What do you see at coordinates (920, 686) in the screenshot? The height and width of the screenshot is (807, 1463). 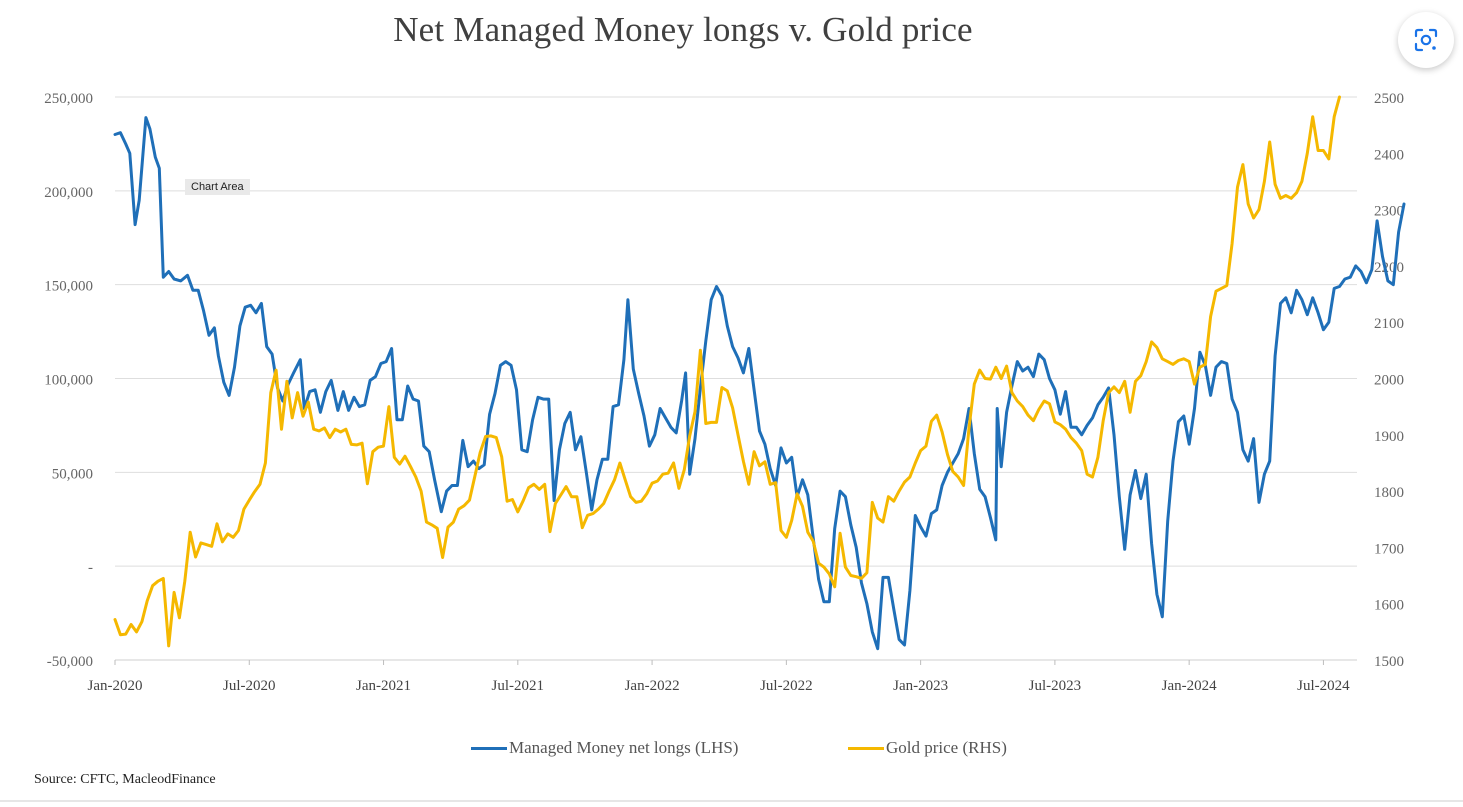 I see `x-tick-label: Jan-2023` at bounding box center [920, 686].